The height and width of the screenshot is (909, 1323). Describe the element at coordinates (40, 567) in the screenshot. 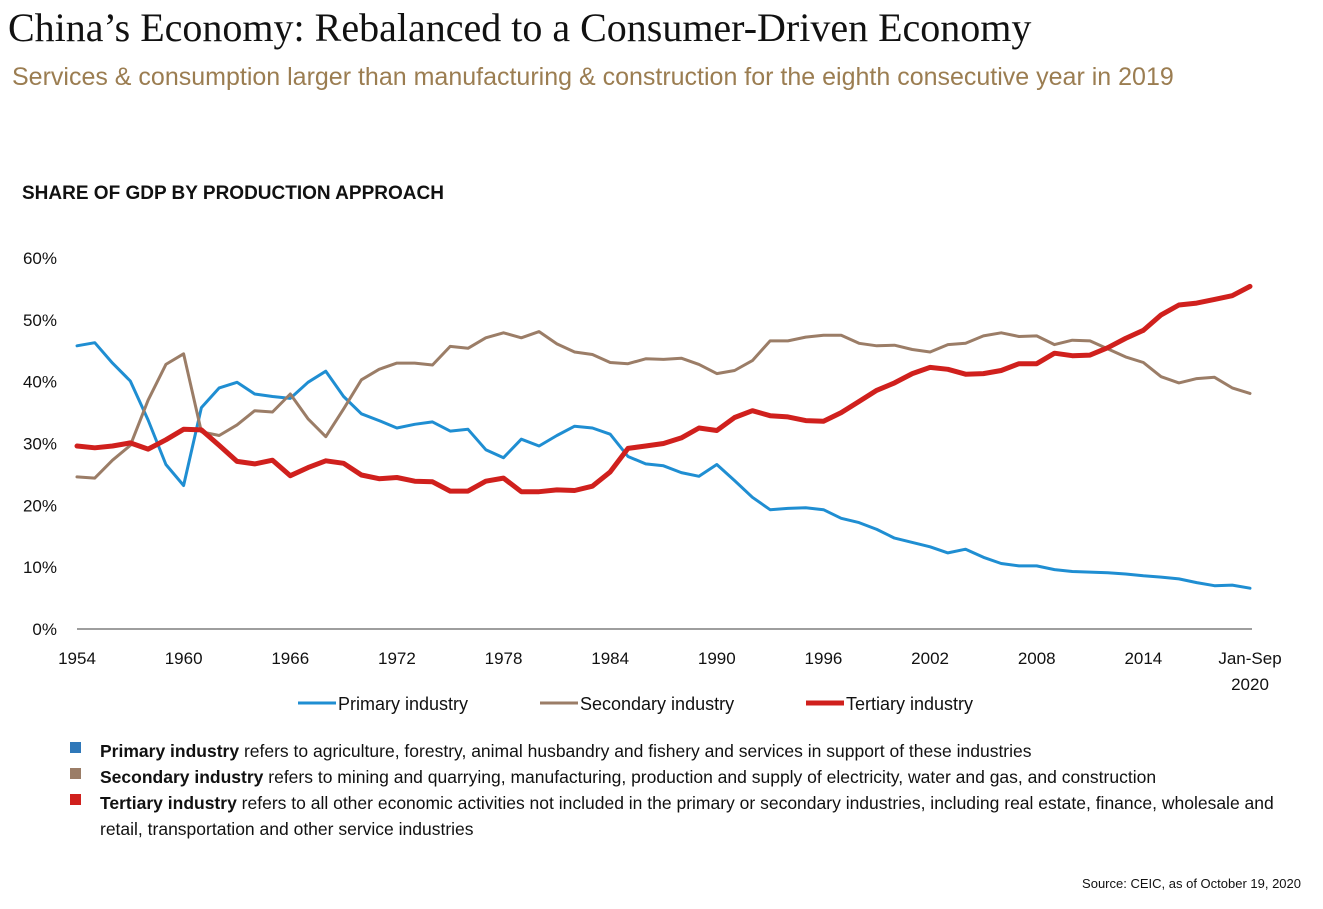

I see `y-tick-label: 10%` at that location.